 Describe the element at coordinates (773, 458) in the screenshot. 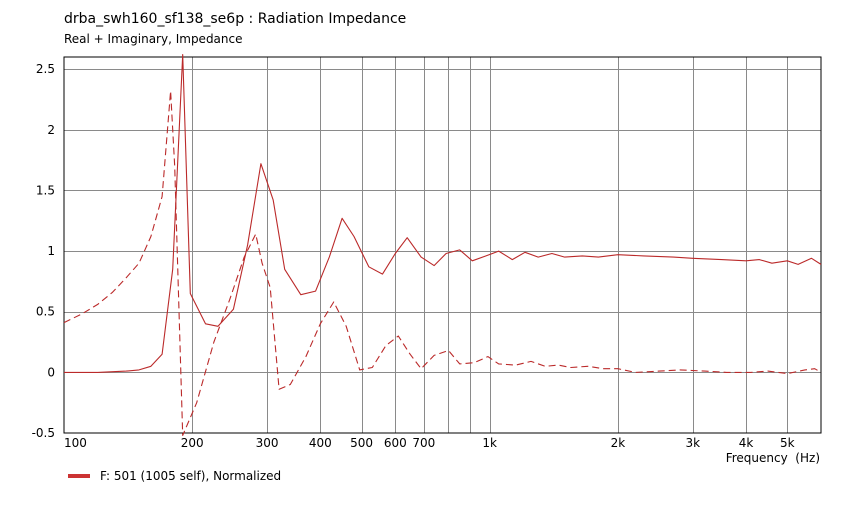

I see `x-axis-label: Frequency (Hz)` at that location.